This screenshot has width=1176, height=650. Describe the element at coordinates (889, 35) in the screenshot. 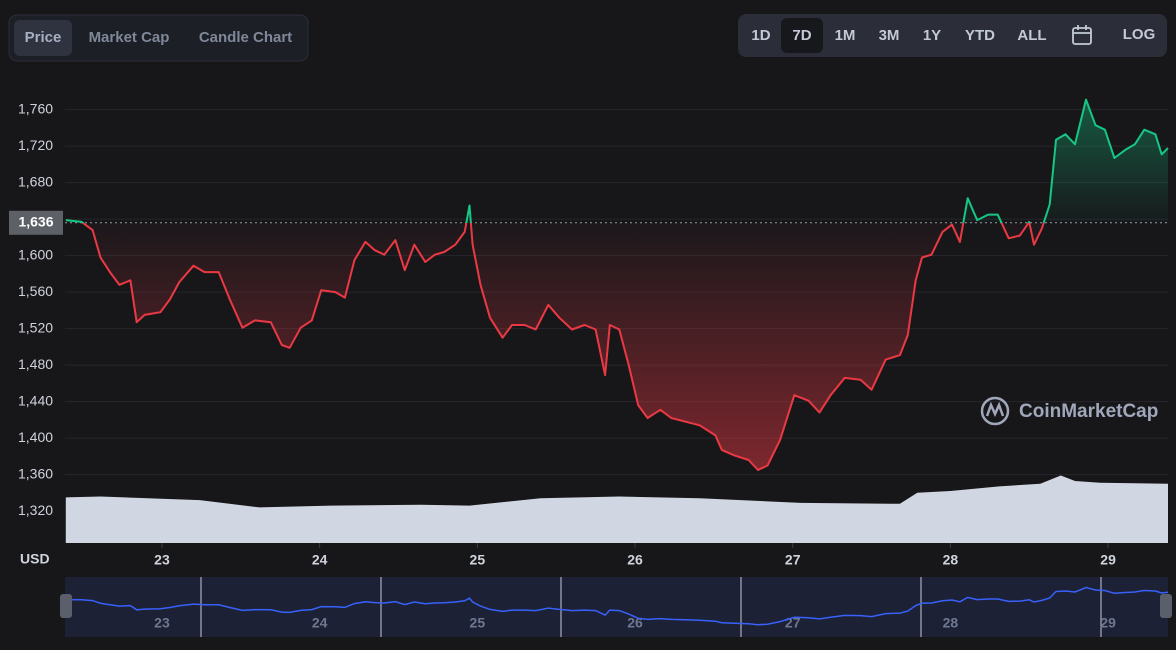

I see `range-button: 3M` at that location.